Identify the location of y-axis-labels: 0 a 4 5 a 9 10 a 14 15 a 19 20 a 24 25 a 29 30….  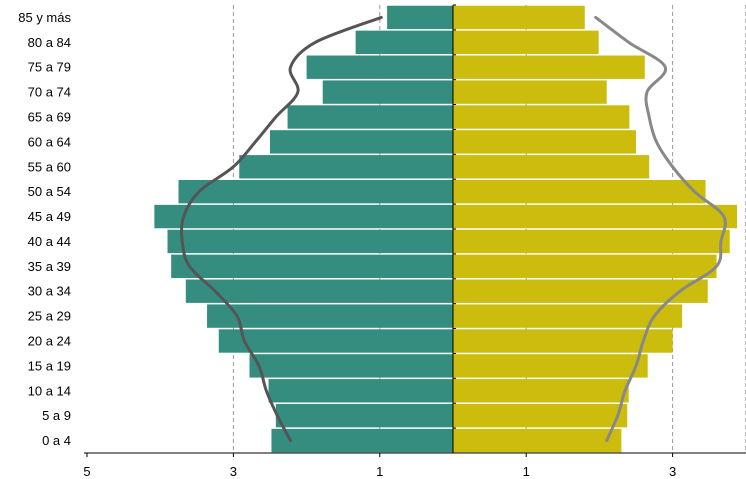
(44, 229).